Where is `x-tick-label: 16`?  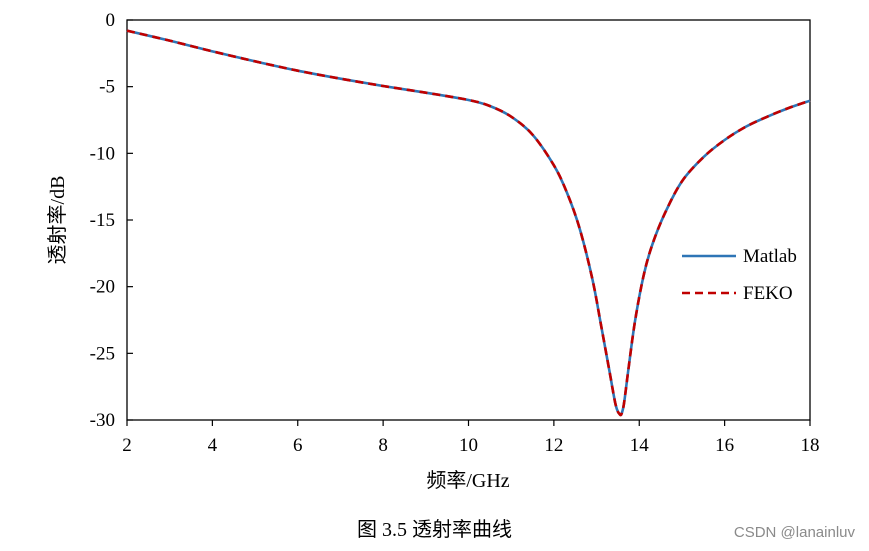
x-tick-label: 16 is located at coordinates (724, 445).